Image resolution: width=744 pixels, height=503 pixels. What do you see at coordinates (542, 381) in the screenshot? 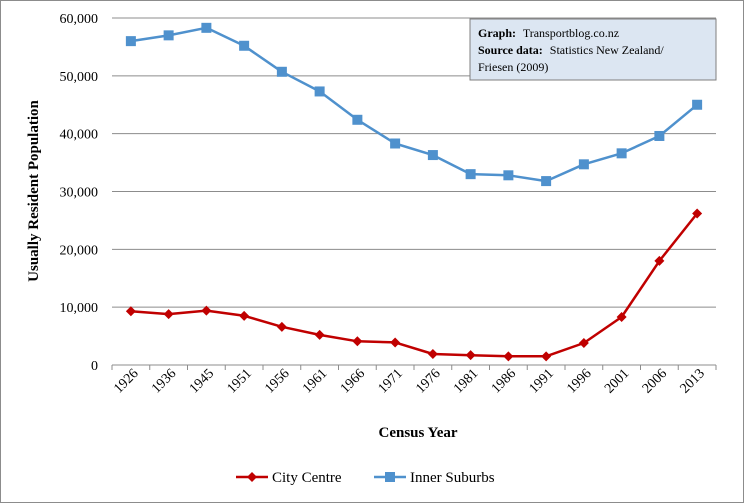
I see `x-tick-label: 1991` at bounding box center [542, 381].